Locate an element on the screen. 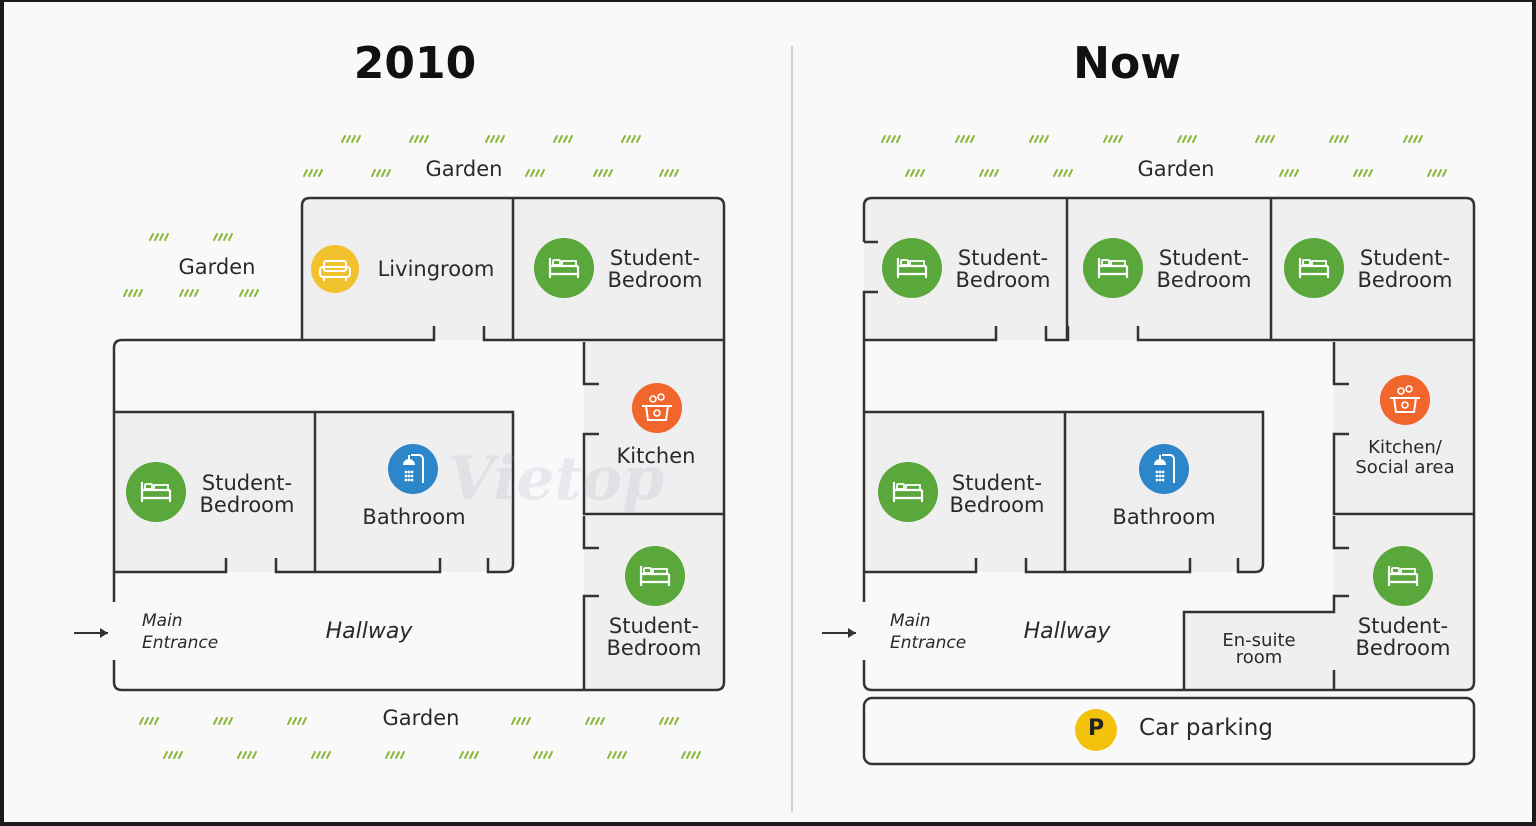 This screenshot has width=1536, height=826. room-label-line: Social area is located at coordinates (1405, 467).